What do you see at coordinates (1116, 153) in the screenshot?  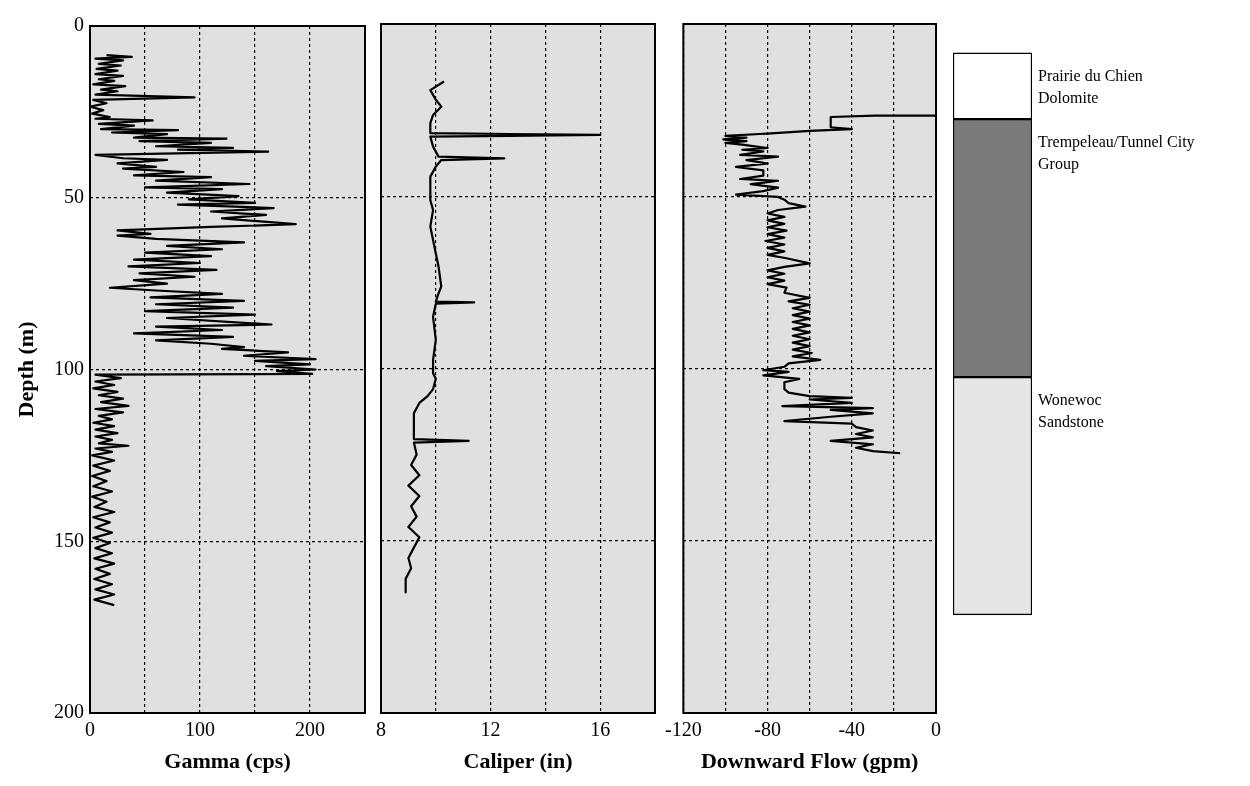 I see `series-label: Trempeleau/Tunnel City Group` at bounding box center [1116, 153].